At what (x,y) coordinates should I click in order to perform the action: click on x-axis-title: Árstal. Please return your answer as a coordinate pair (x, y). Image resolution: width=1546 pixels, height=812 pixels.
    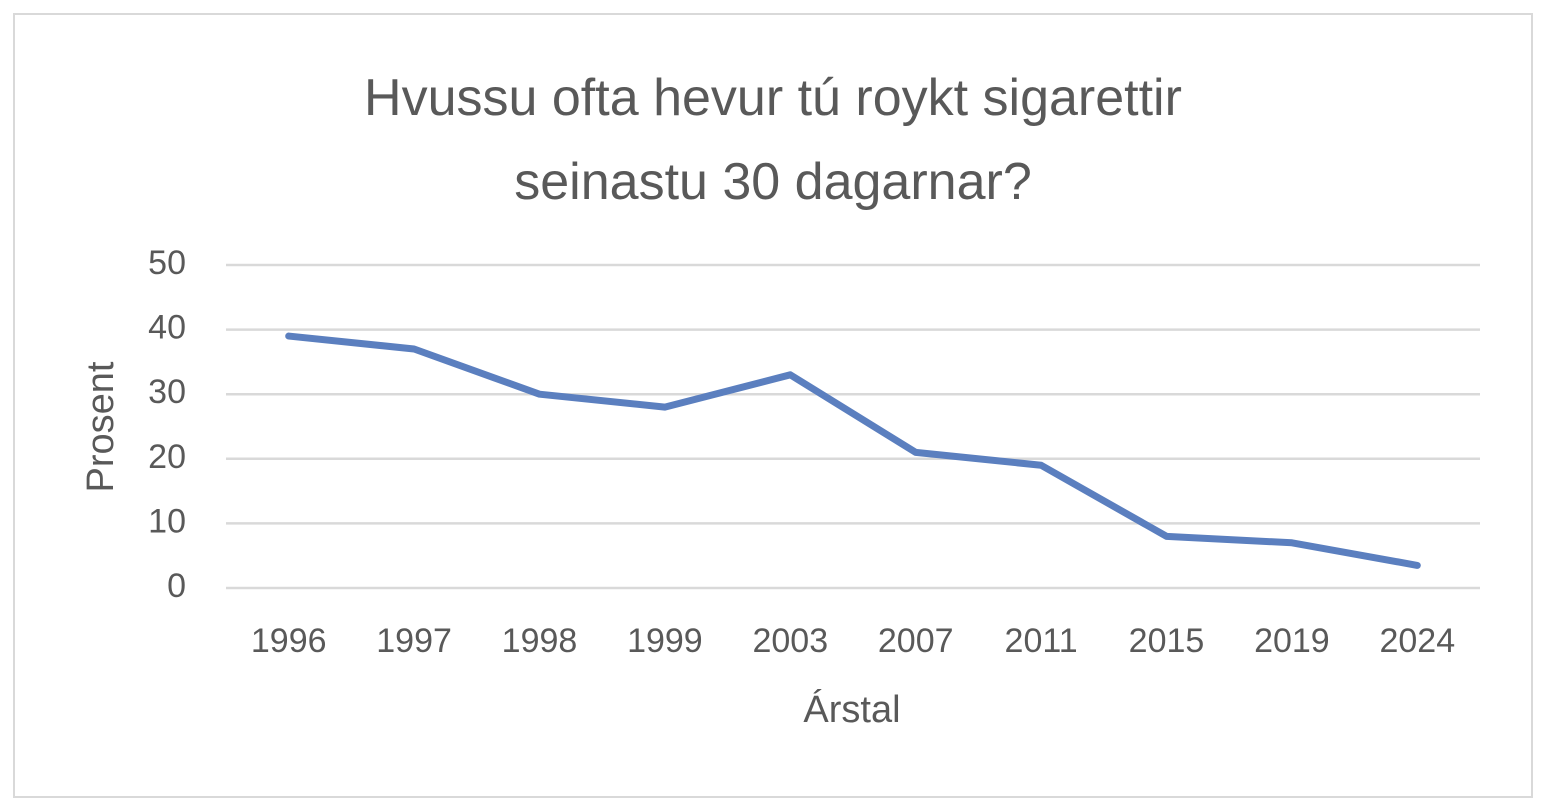
    Looking at the image, I should click on (851, 709).